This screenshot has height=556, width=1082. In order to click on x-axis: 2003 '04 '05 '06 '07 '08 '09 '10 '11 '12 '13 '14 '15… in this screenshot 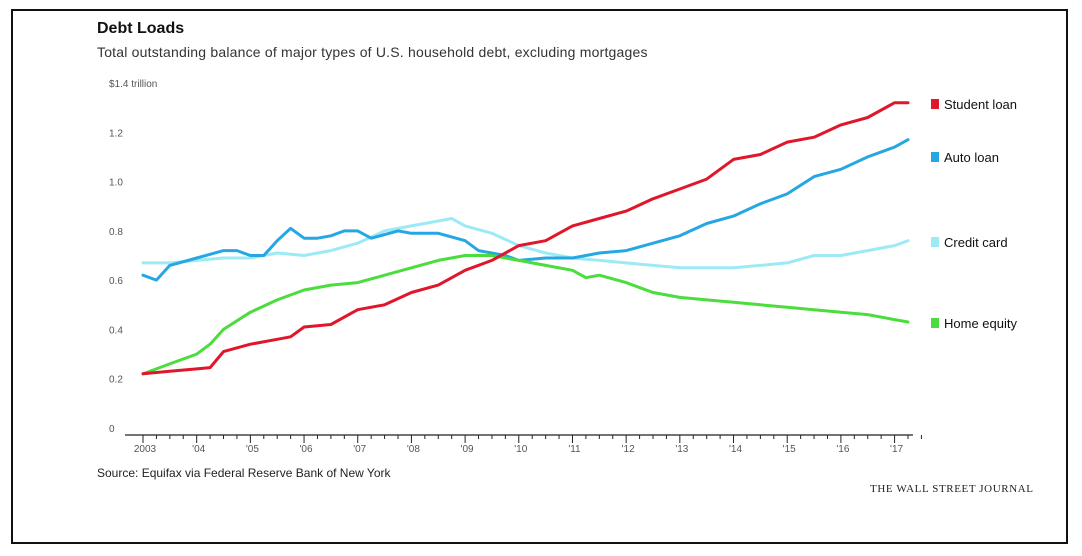, I will do `click(523, 444)`.